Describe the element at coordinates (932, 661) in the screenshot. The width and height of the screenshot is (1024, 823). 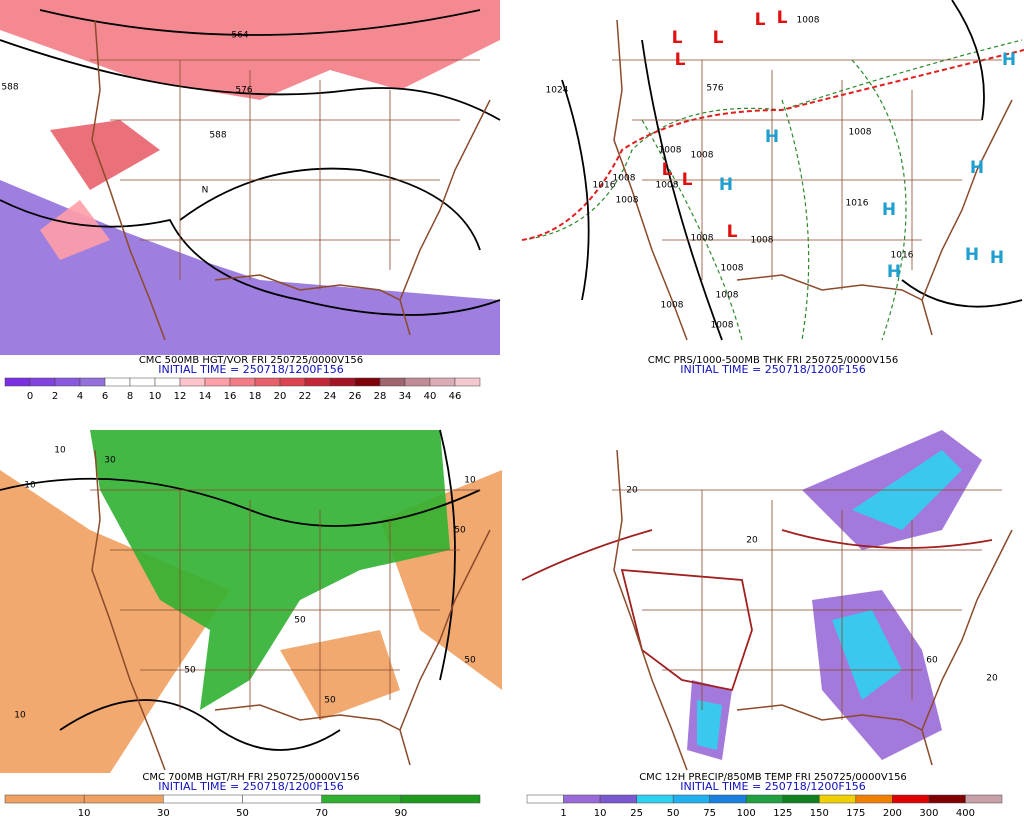
I see `contour-label: 60` at that location.